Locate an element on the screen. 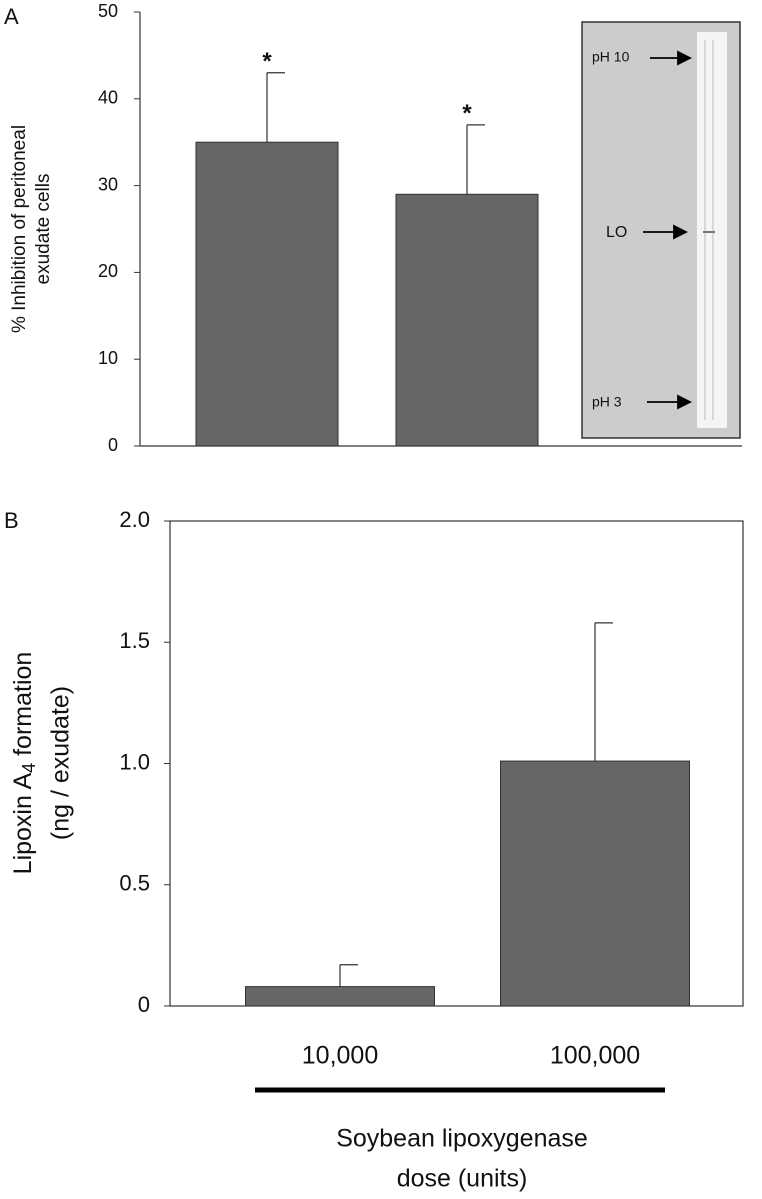 This screenshot has height=1199, width=762. panel-label: B is located at coordinates (11, 520).